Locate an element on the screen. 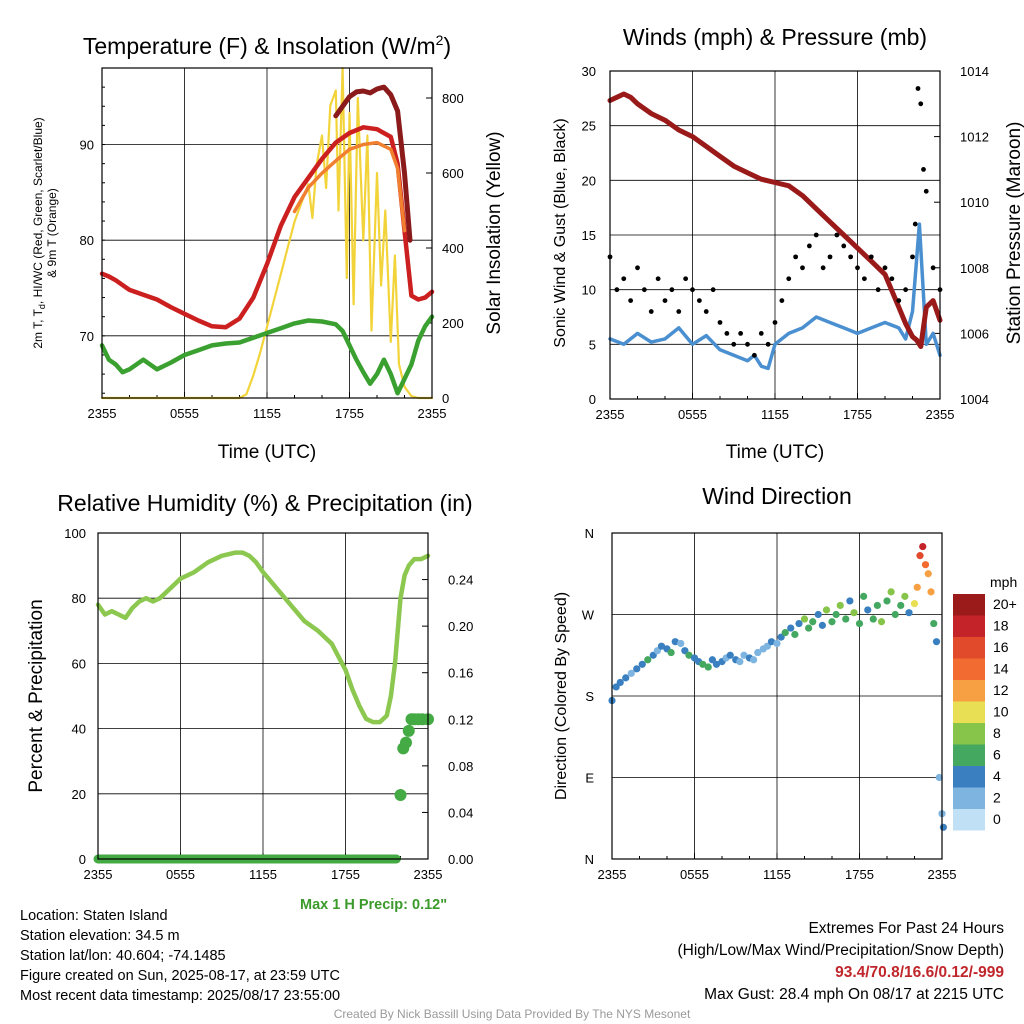 The width and height of the screenshot is (1024, 1024). temp-ytick-label: 70 is located at coordinates (87, 336).